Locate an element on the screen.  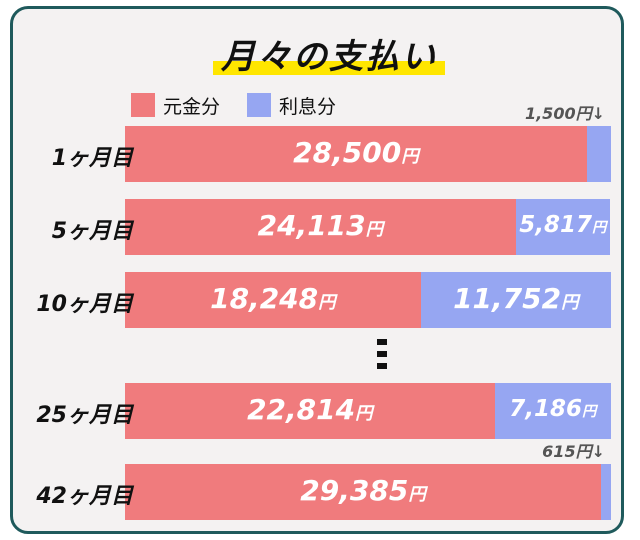
data-label-principal: 28,500円 is located at coordinates (356, 152).